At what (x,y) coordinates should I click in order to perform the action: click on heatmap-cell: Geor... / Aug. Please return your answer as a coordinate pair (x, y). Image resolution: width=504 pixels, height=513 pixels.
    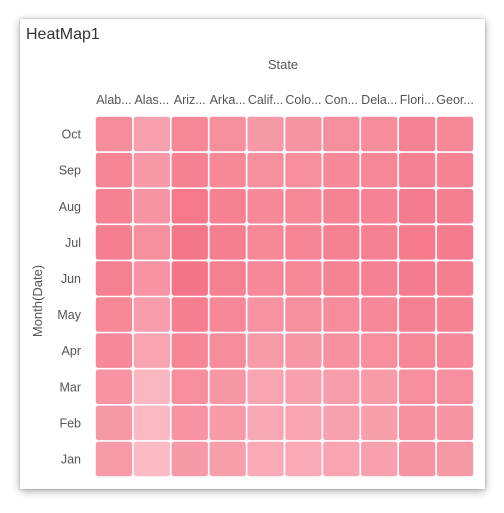
    Looking at the image, I should click on (455, 206).